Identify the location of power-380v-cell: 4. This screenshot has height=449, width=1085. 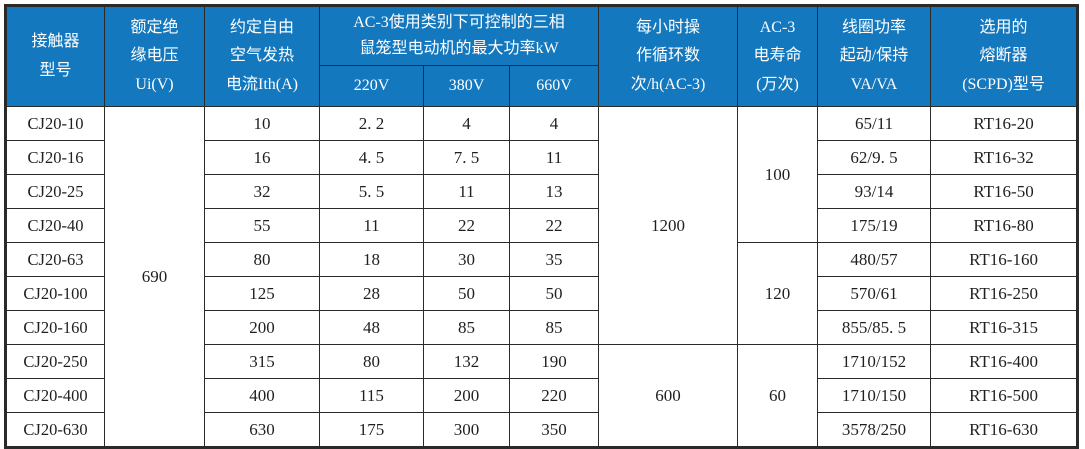
(466, 123).